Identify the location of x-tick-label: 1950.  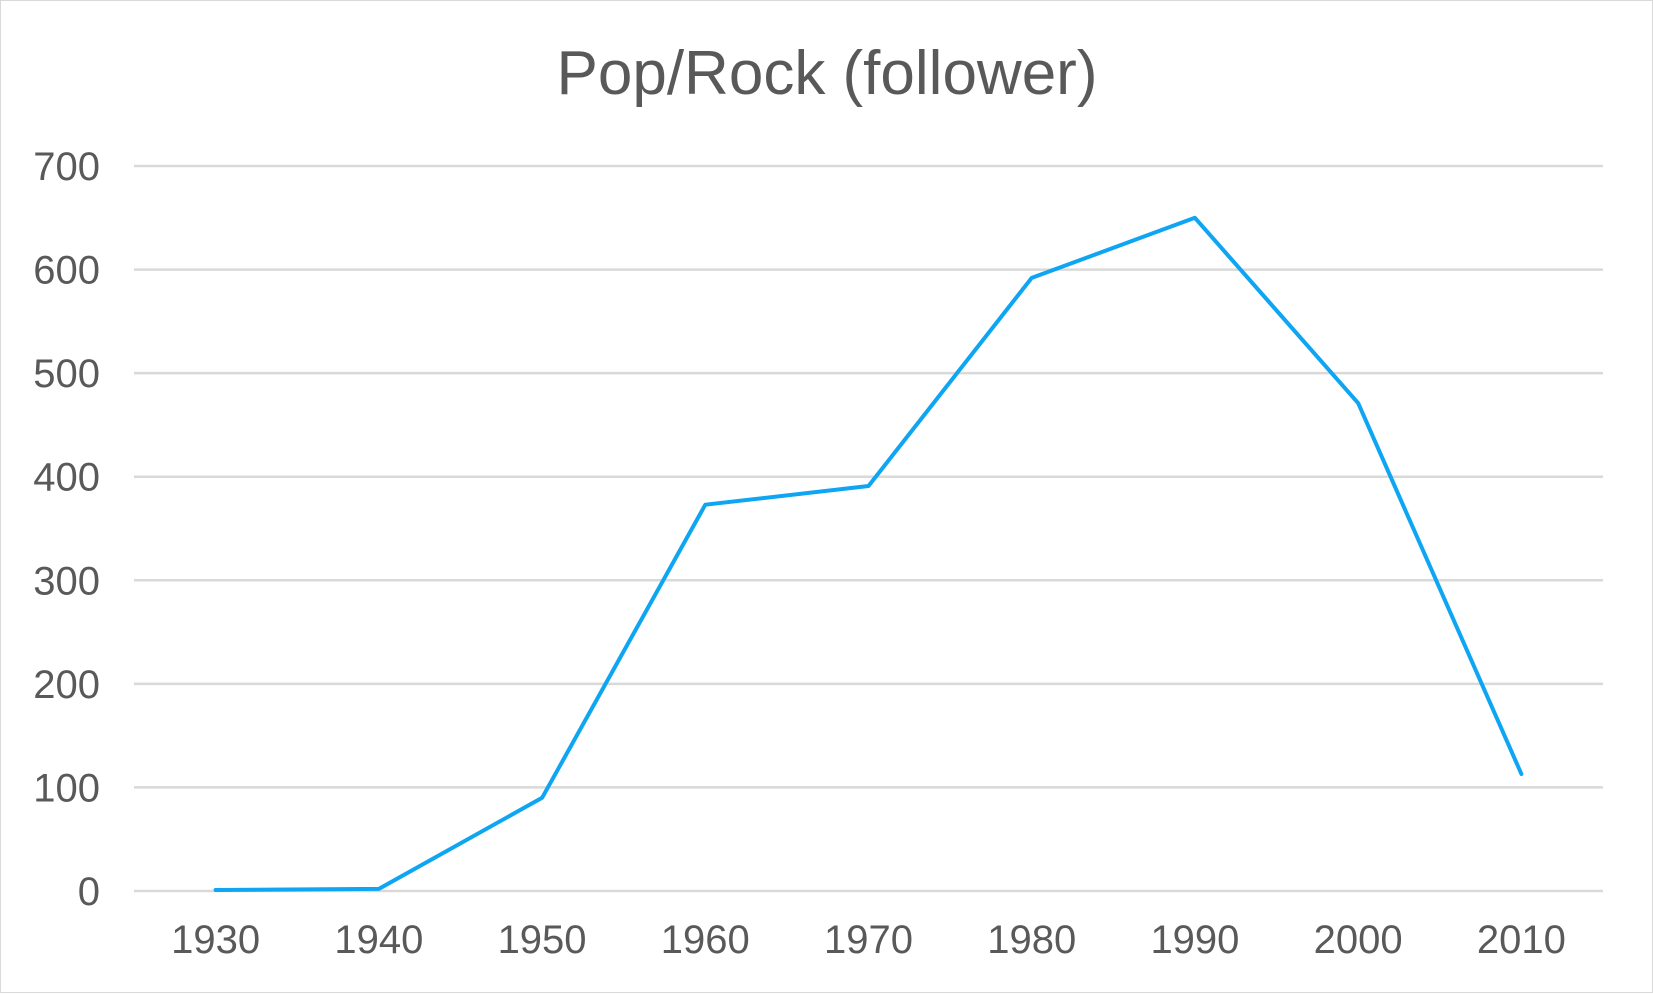
(542, 940).